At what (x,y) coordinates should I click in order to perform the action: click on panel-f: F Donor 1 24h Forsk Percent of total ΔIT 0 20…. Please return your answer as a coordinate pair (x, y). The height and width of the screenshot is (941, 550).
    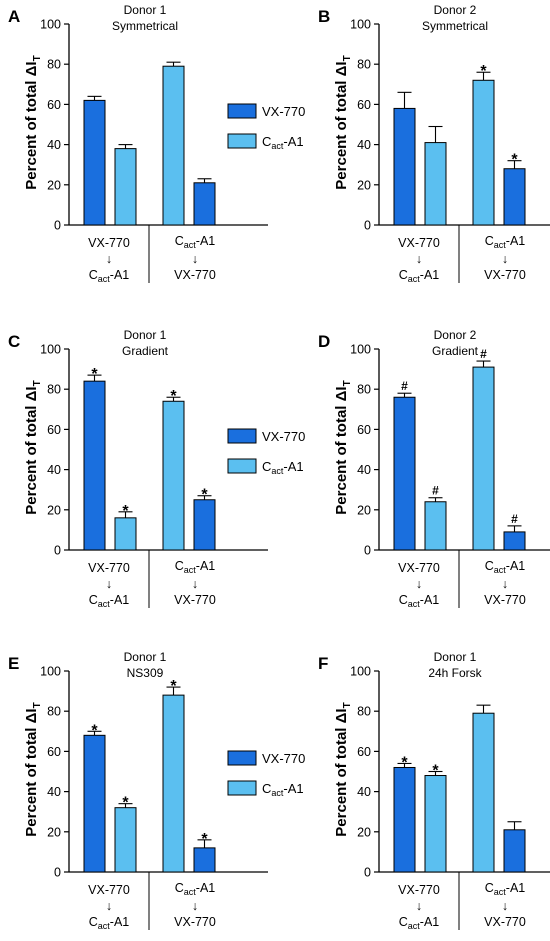
    Looking at the image, I should click on (434, 790).